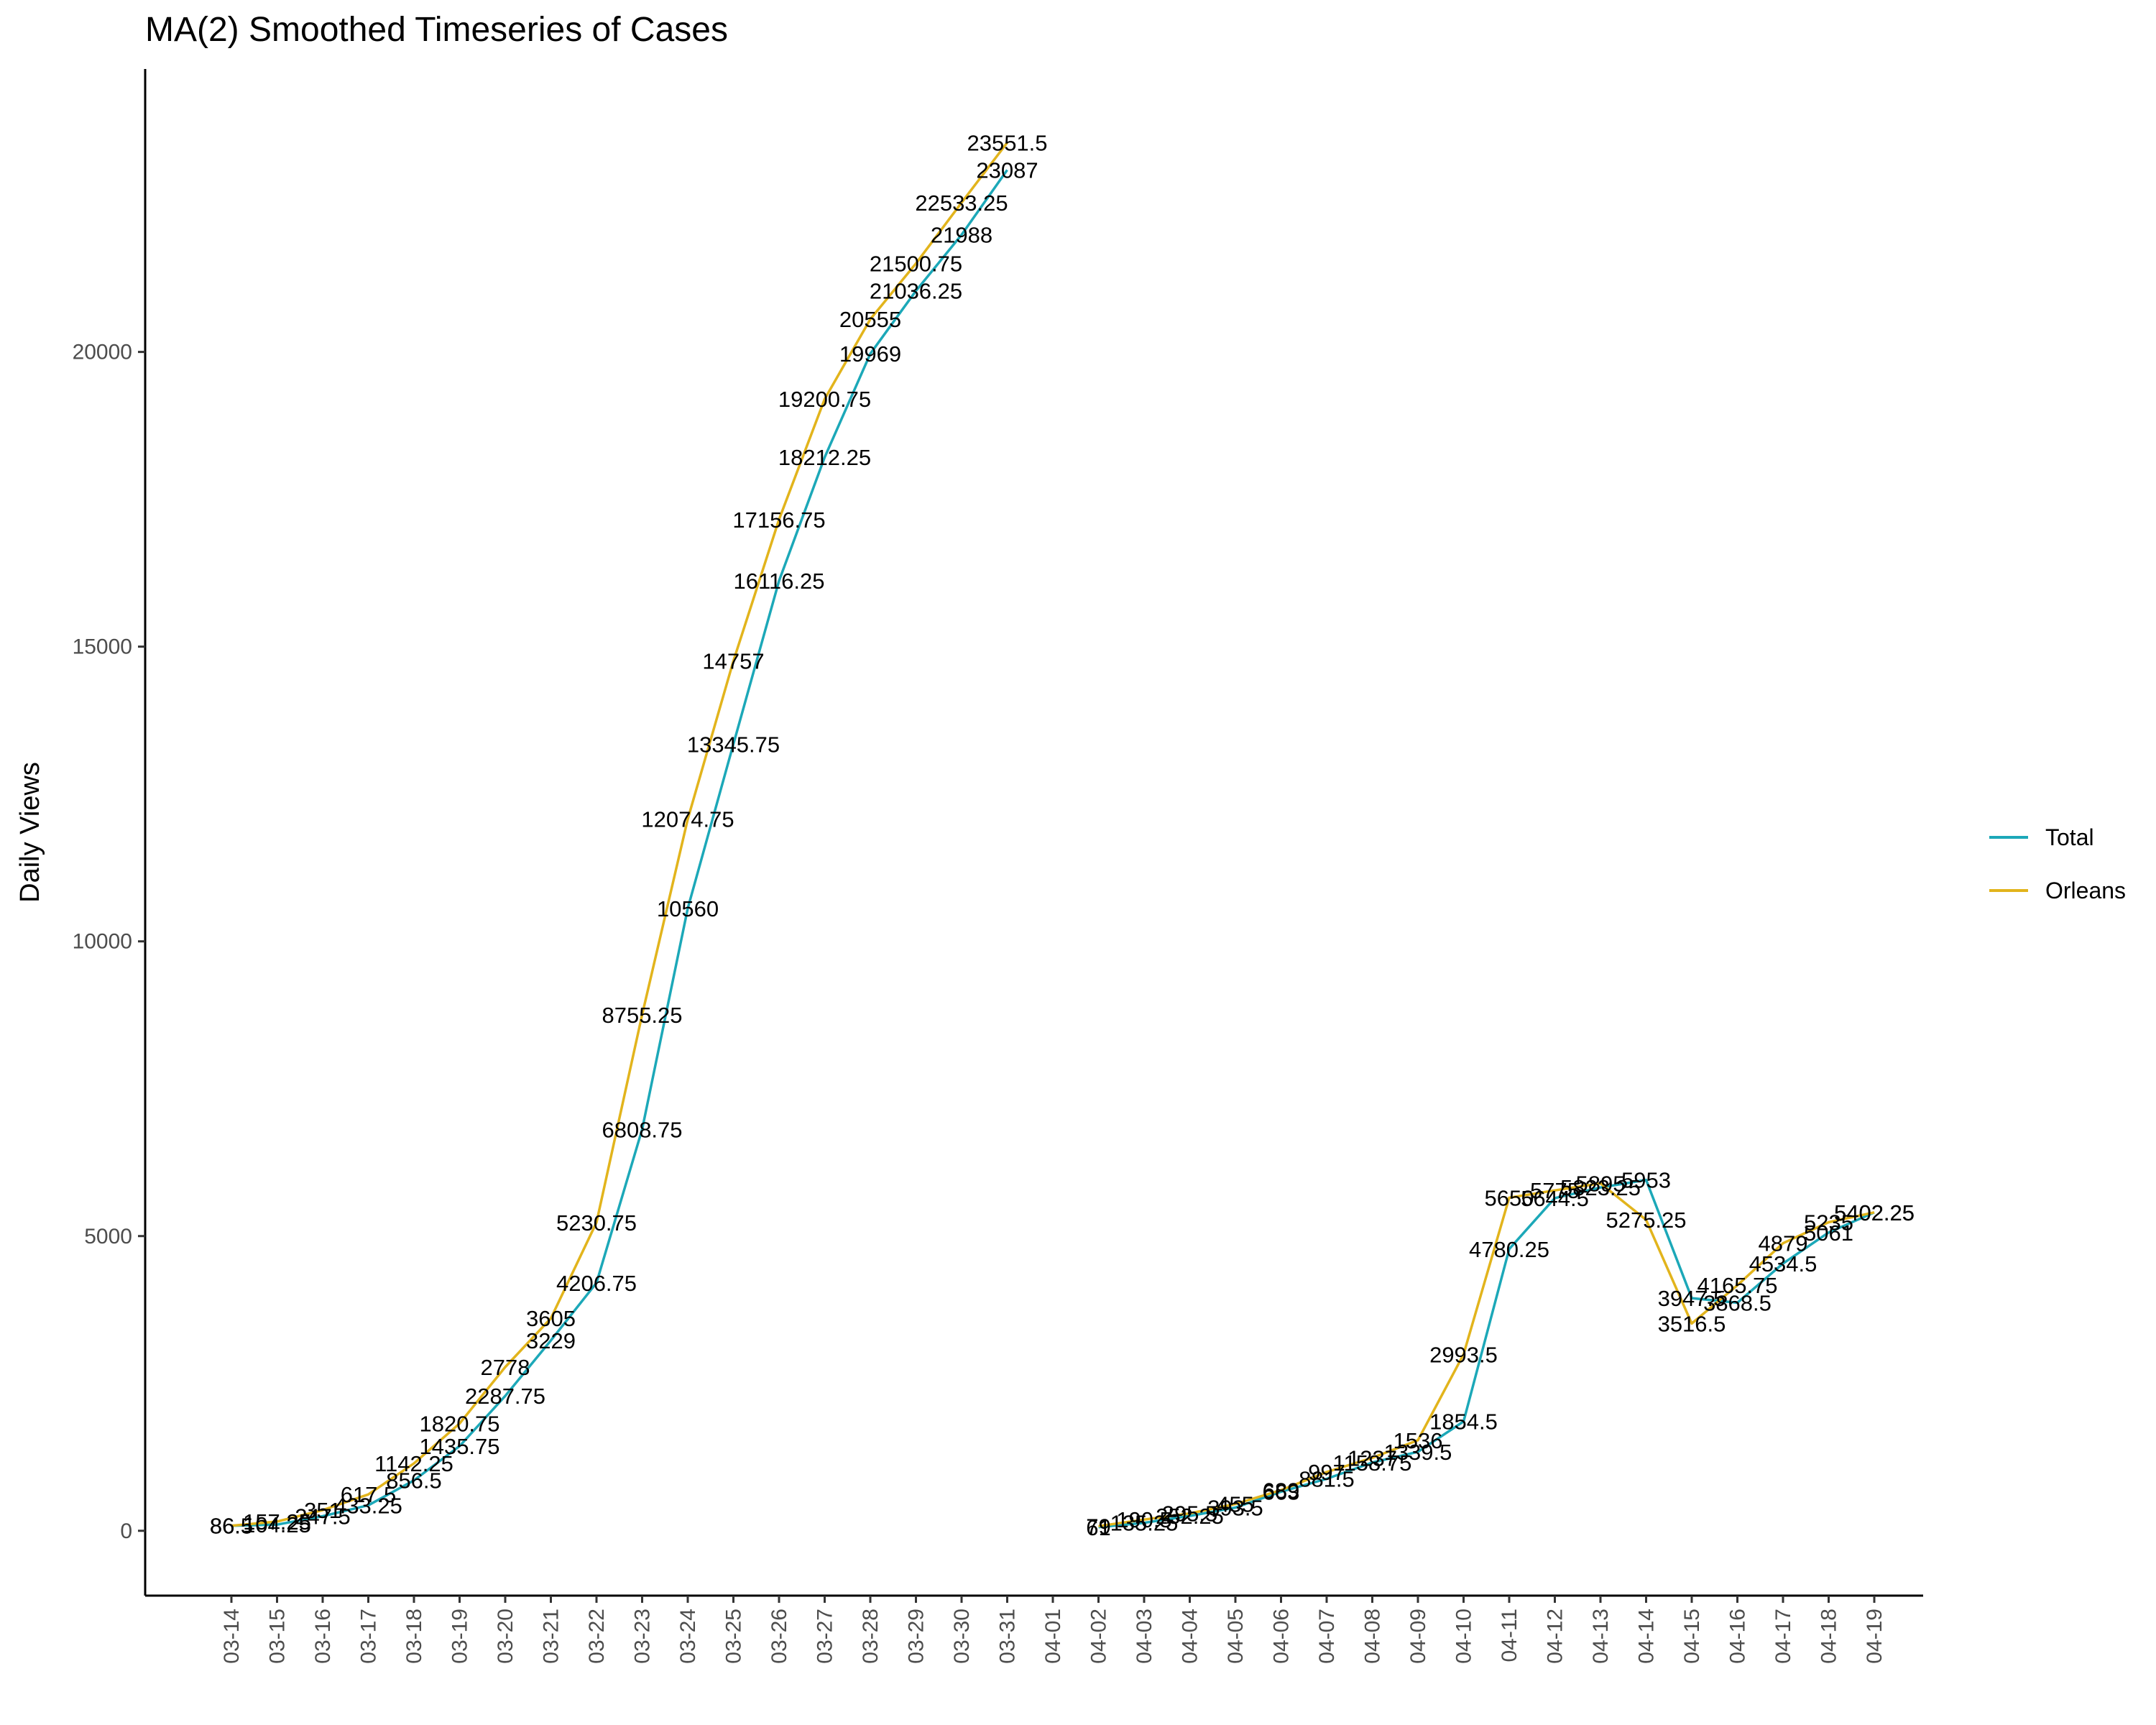 The width and height of the screenshot is (2156, 1725). I want to click on data-label-orleans: 4165.75, so click(1737, 1285).